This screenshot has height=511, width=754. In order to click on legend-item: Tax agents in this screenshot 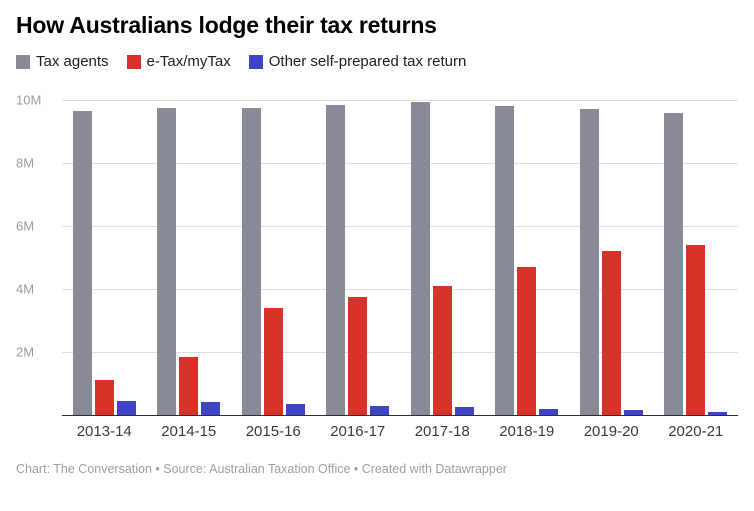, I will do `click(62, 61)`.